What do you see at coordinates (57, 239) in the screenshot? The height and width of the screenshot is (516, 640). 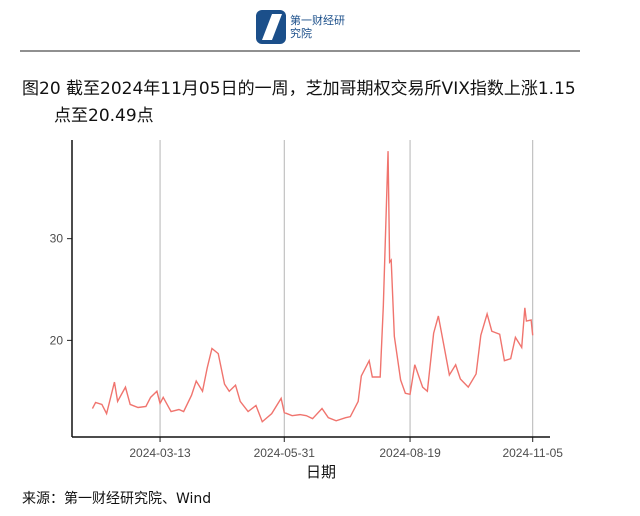 I see `y-tick-label: 30` at bounding box center [57, 239].